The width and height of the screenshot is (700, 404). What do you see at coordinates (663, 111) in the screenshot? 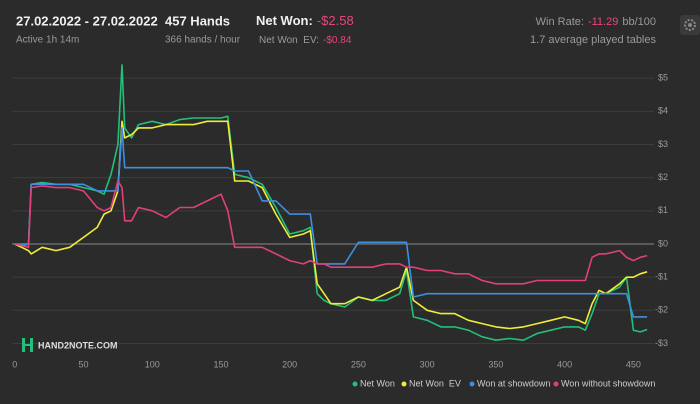
I see `y-tick-label: $4` at bounding box center [663, 111].